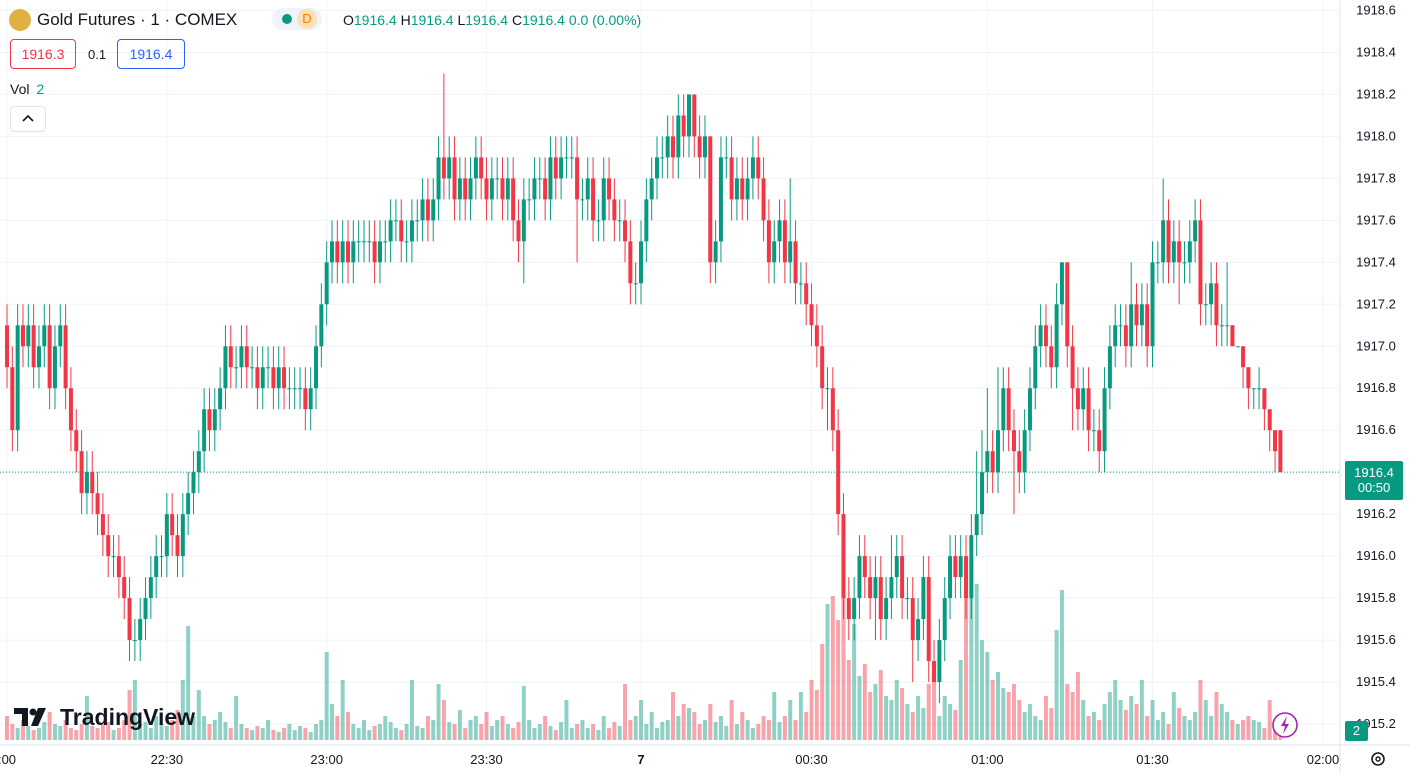 This screenshot has height=773, width=1410. What do you see at coordinates (1376, 387) in the screenshot?
I see `y-tick-label: 1916.8` at bounding box center [1376, 387].